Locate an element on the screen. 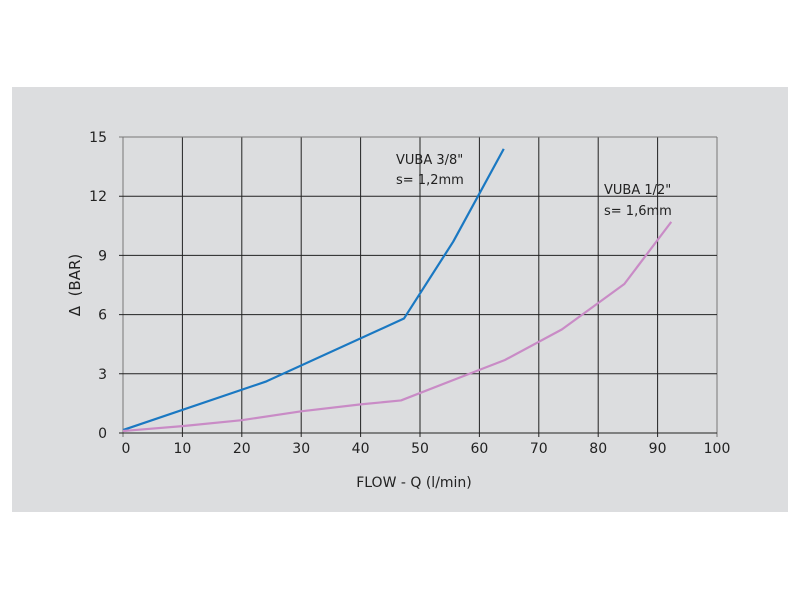 The image size is (800, 600). x-tick-label: 100 is located at coordinates (717, 449).